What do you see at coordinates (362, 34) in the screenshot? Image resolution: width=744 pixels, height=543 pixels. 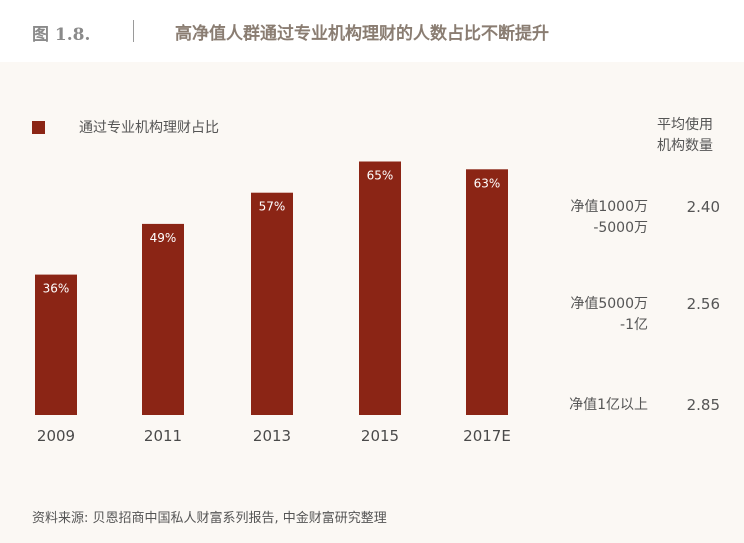 I see `chart-title: 高净值人群通过专业机构理财的人数占比不断提升` at bounding box center [362, 34].